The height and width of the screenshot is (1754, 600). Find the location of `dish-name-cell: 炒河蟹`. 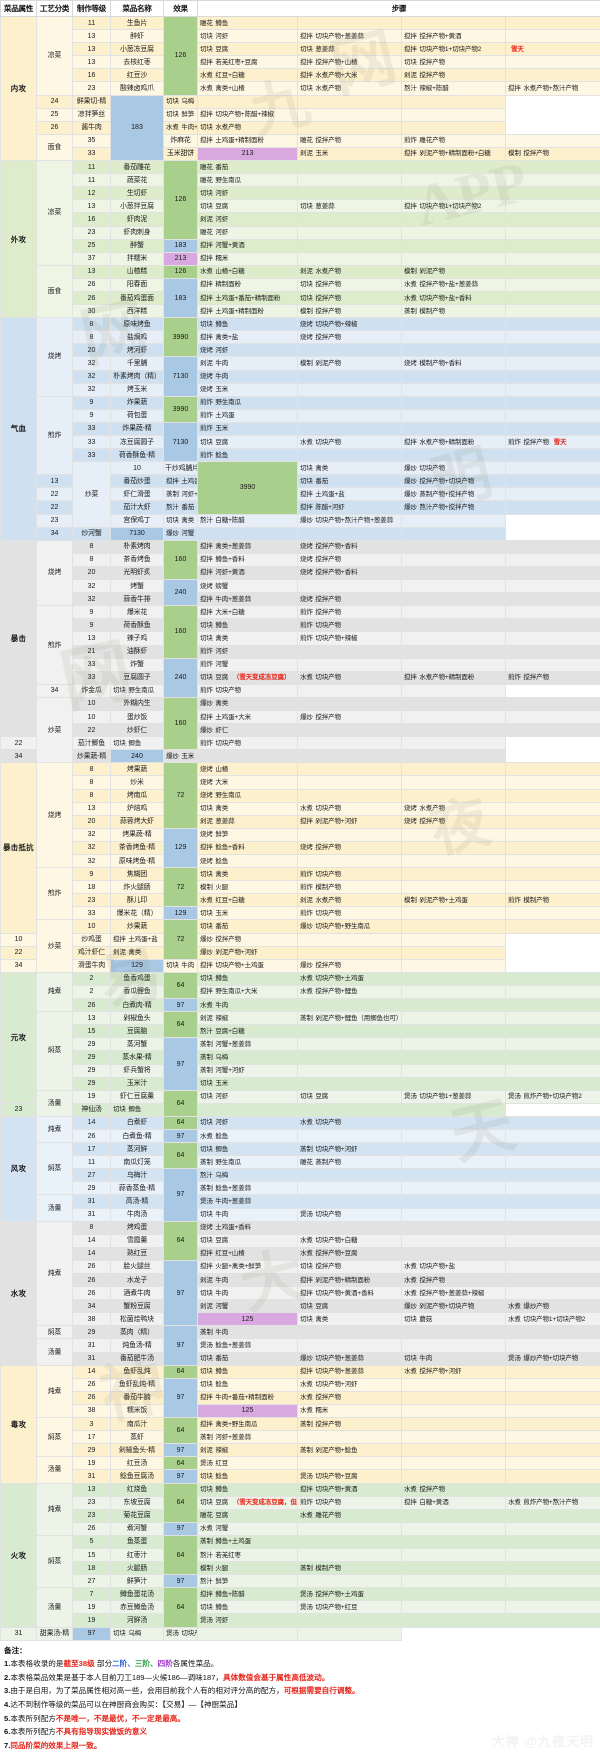

dish-name-cell: 炒河蟹 is located at coordinates (92, 533).